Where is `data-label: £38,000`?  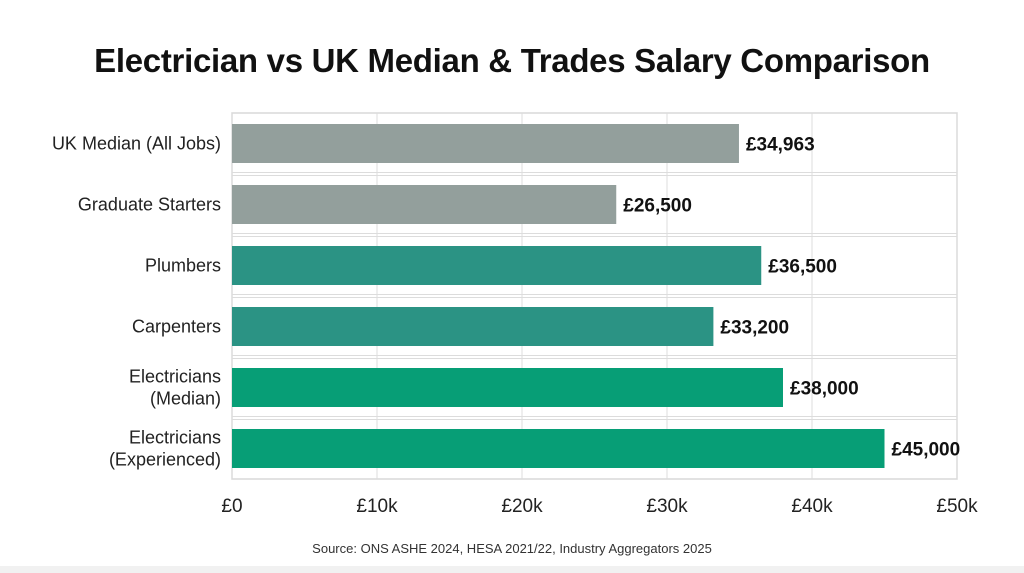
data-label: £38,000 is located at coordinates (824, 389).